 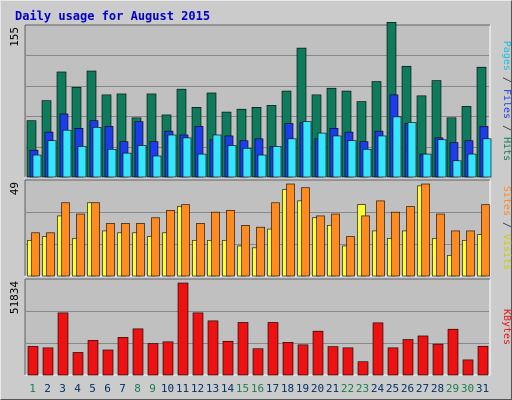 What do you see at coordinates (32, 388) in the screenshot?
I see `day-label-1: 1` at bounding box center [32, 388].